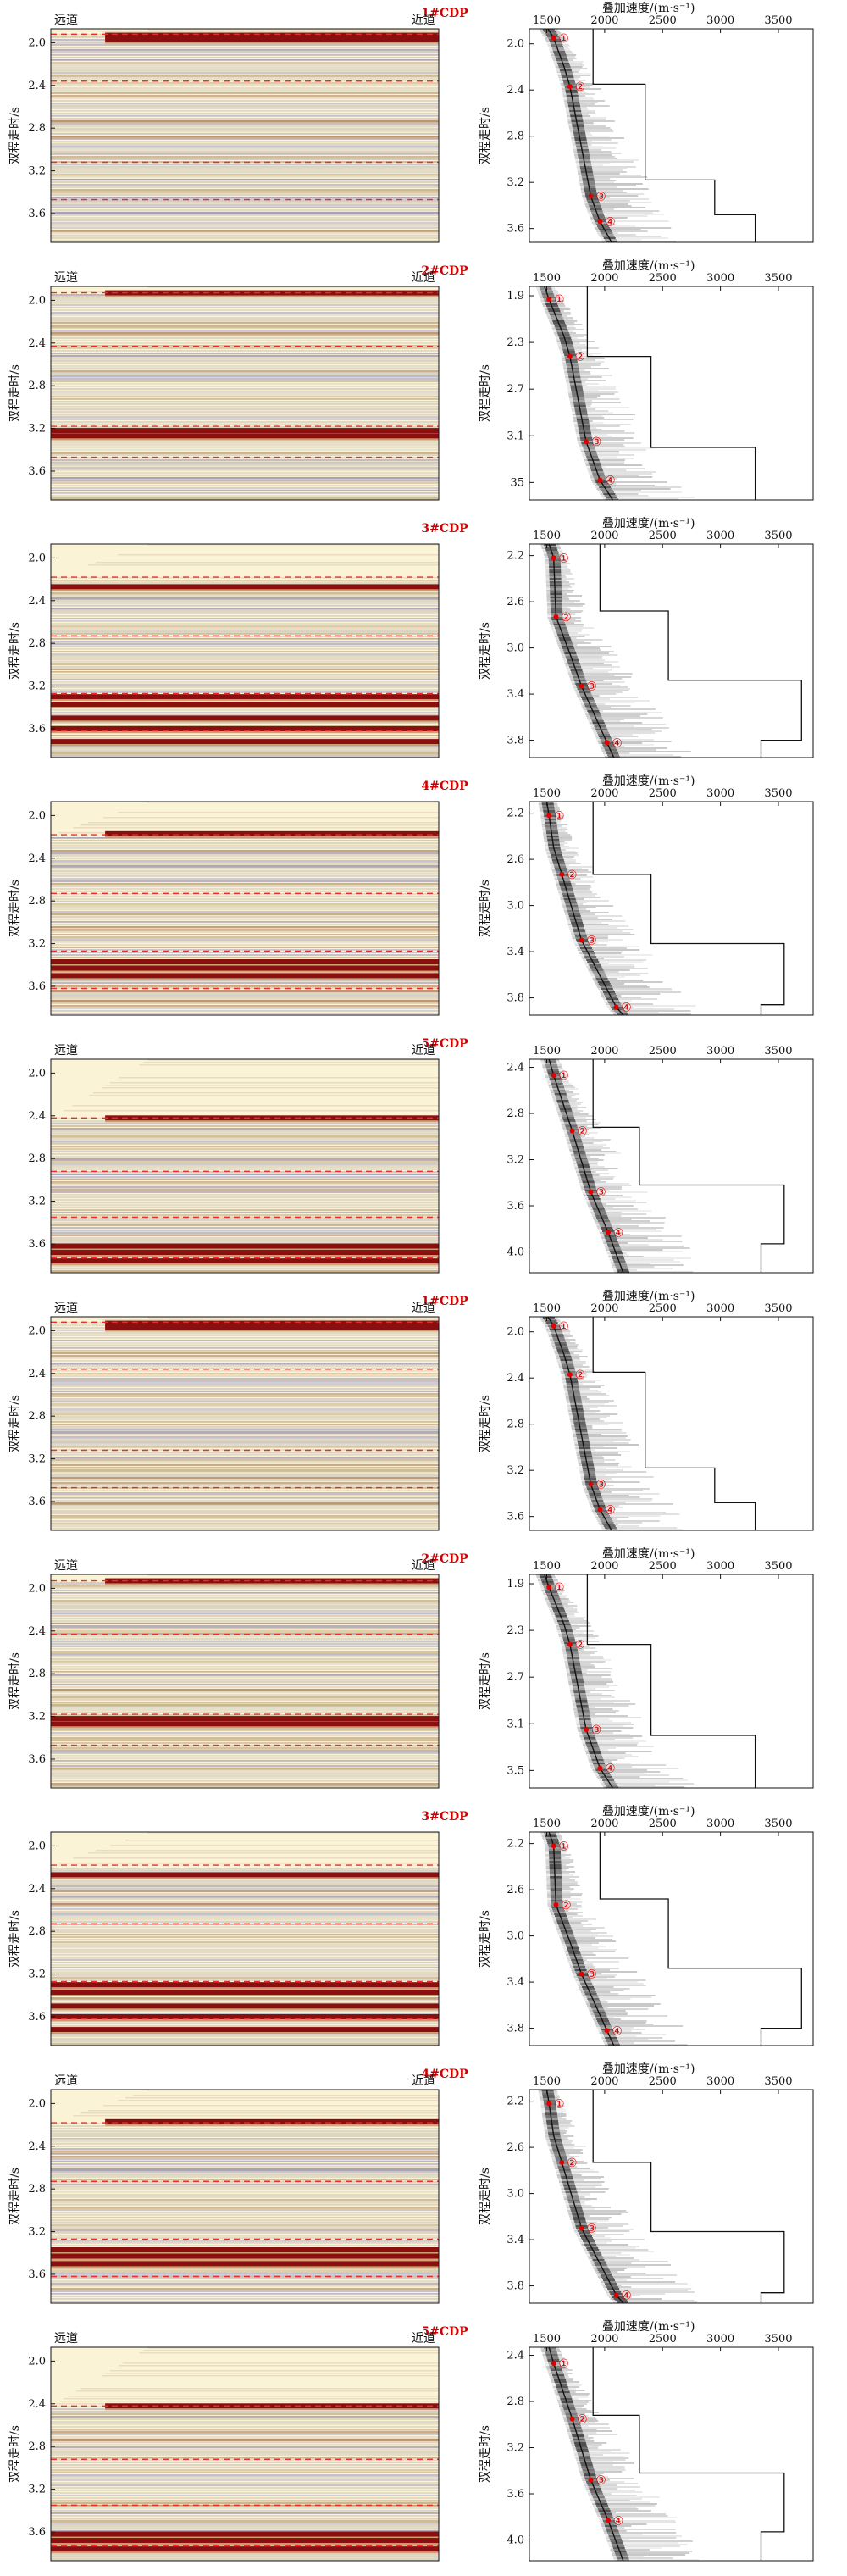 This screenshot has width=847, height=2576. I want to click on pick-point, so click(581, 686).